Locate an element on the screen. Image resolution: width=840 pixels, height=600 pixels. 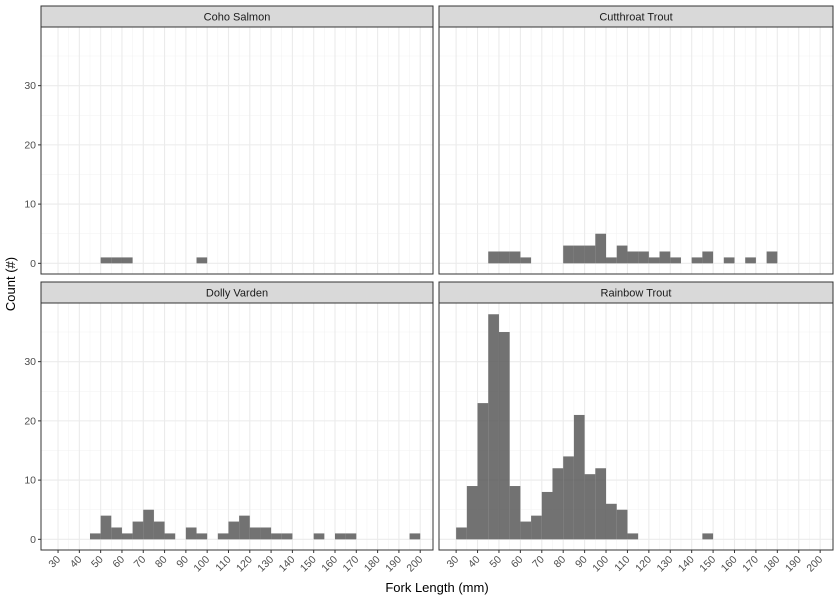
strip-label: Coho Salmon is located at coordinates (237, 18).